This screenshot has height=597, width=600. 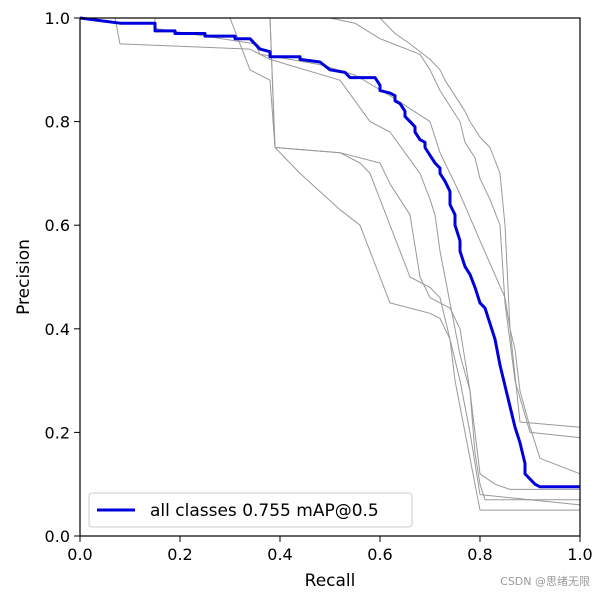 What do you see at coordinates (57, 536) in the screenshot?
I see `y-tick-label: 0.0` at bounding box center [57, 536].